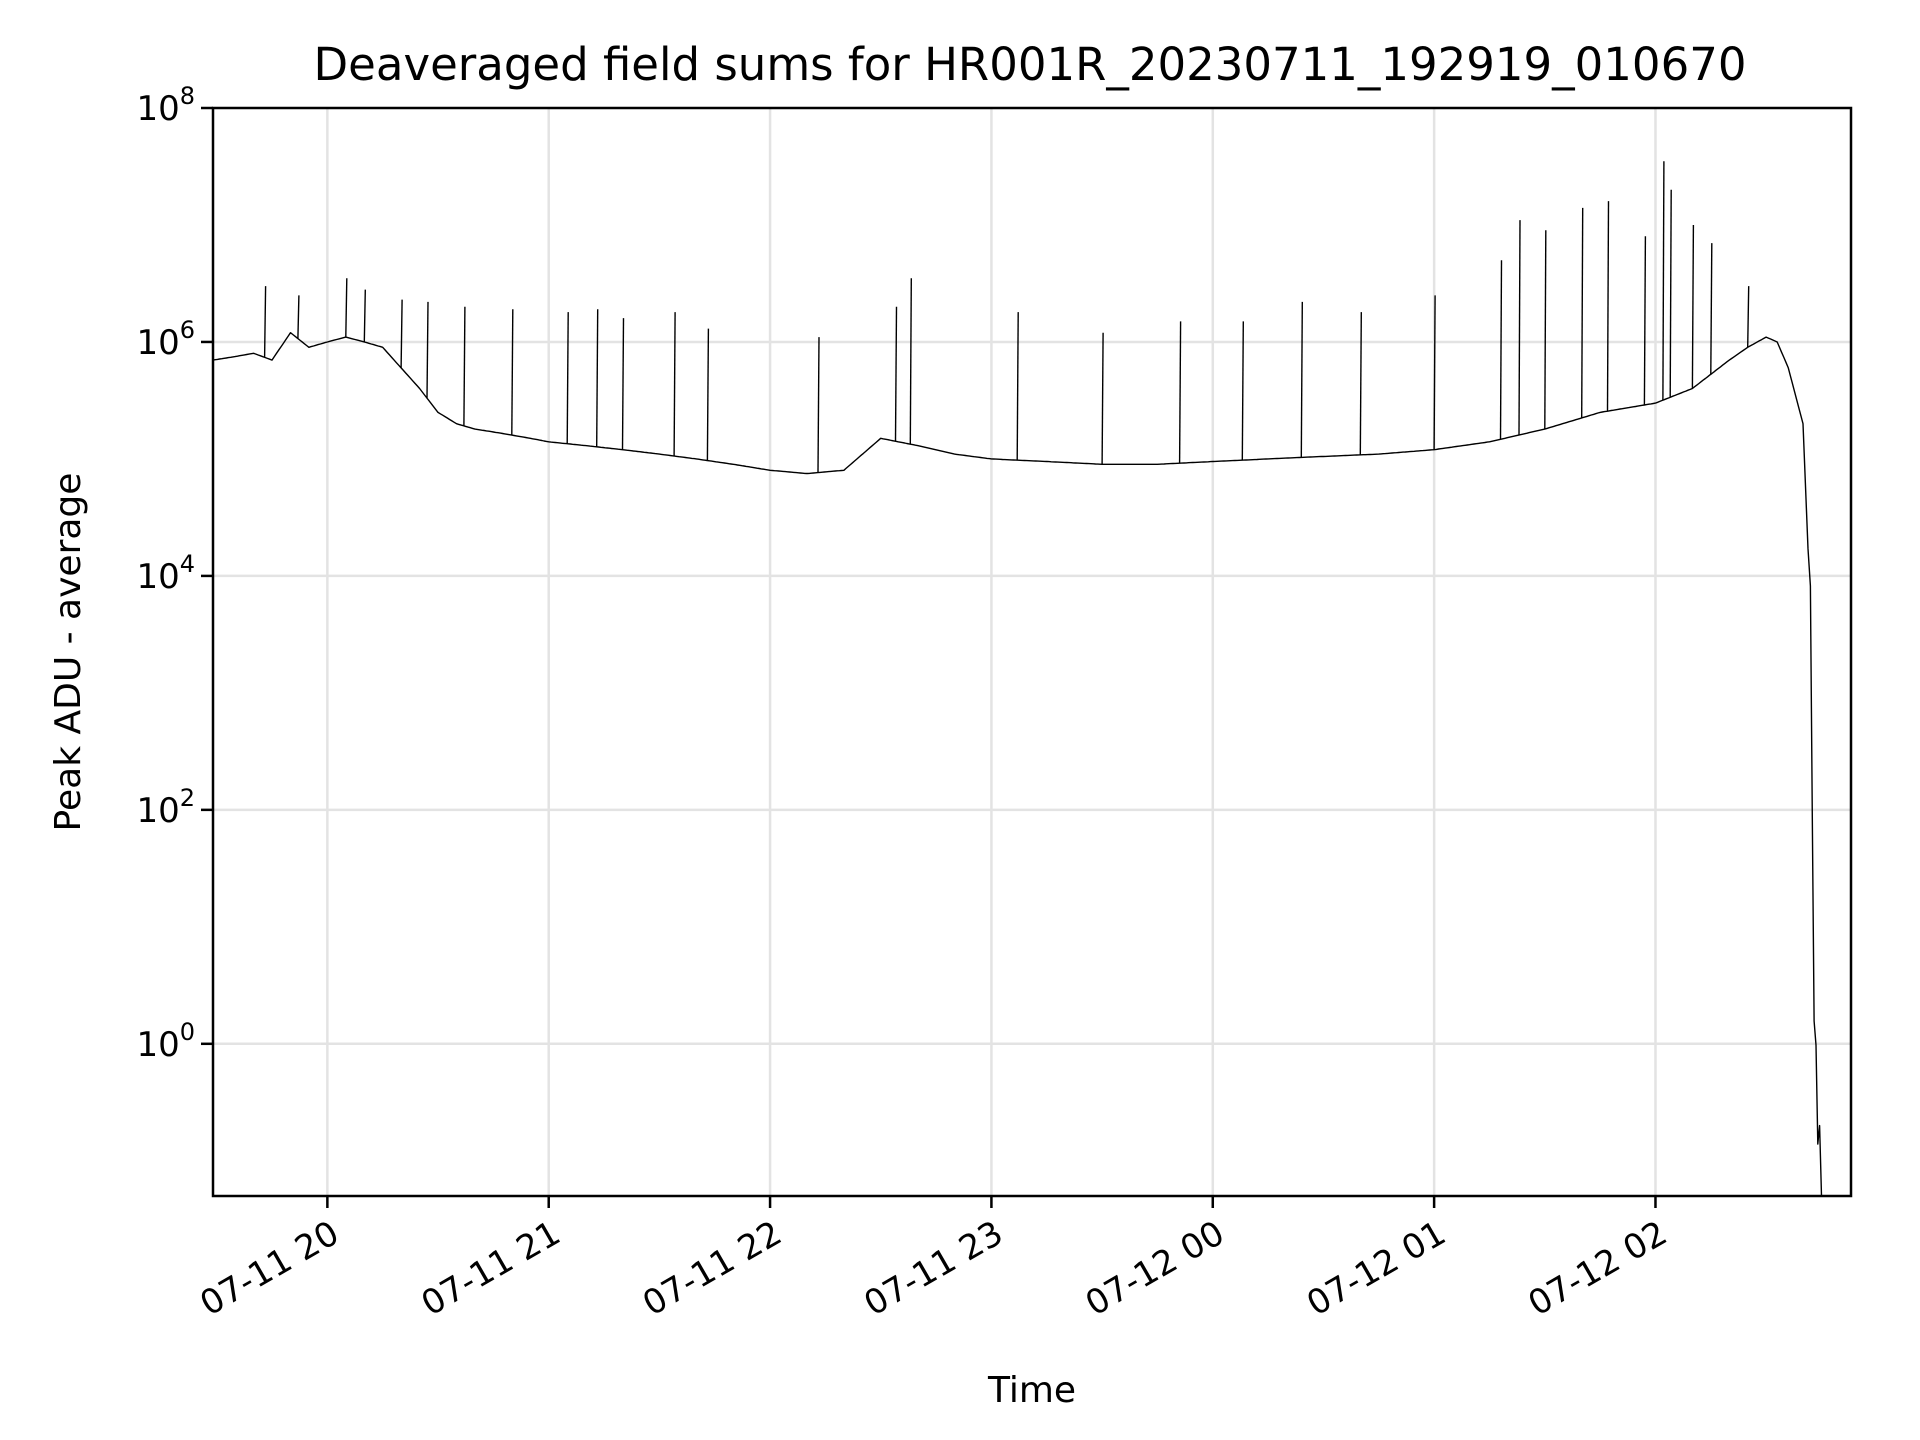  What do you see at coordinates (1031, 1390) in the screenshot?
I see `x-axis-title: Time` at bounding box center [1031, 1390].